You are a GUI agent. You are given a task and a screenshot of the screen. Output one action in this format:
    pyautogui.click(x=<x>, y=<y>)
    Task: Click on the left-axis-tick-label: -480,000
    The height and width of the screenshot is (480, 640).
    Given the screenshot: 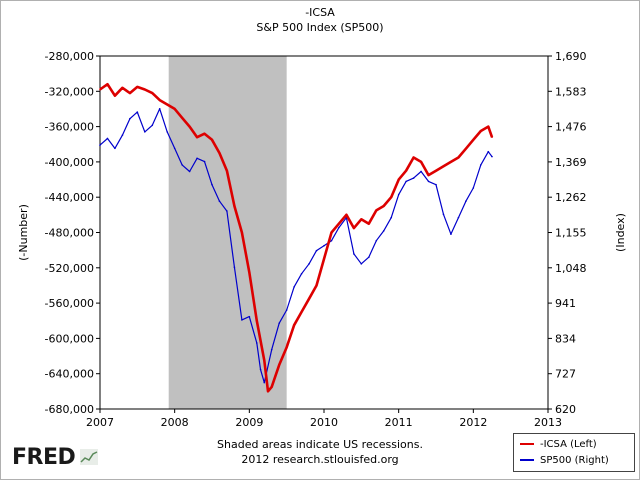 What is the action you would take?
    pyautogui.click(x=69, y=233)
    